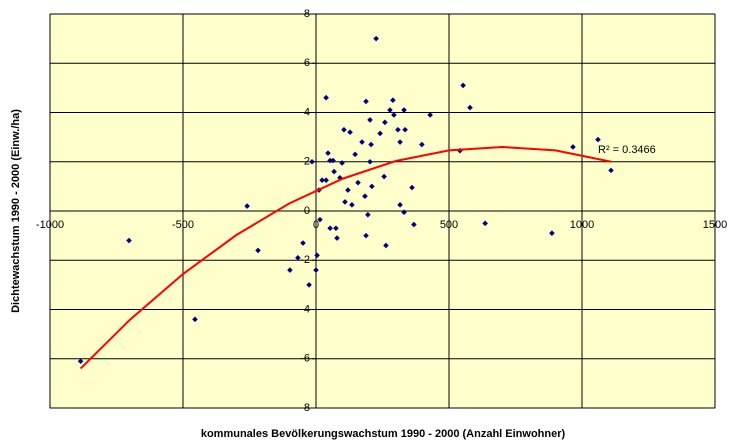 Image resolution: width=730 pixels, height=443 pixels. I want to click on x-tick-label: 500, so click(449, 225).